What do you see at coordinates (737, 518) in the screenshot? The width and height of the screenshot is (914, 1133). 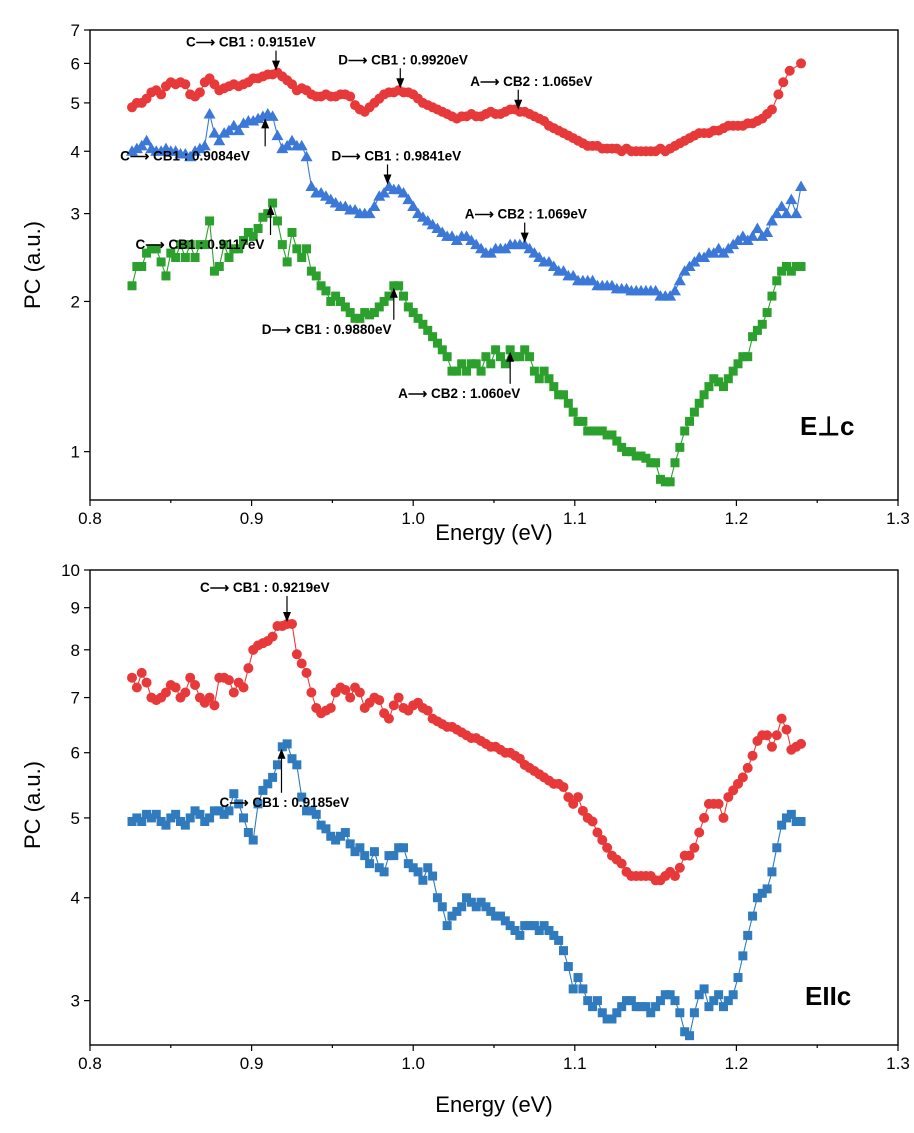 I see `x-tick-label: 1.2` at bounding box center [737, 518].